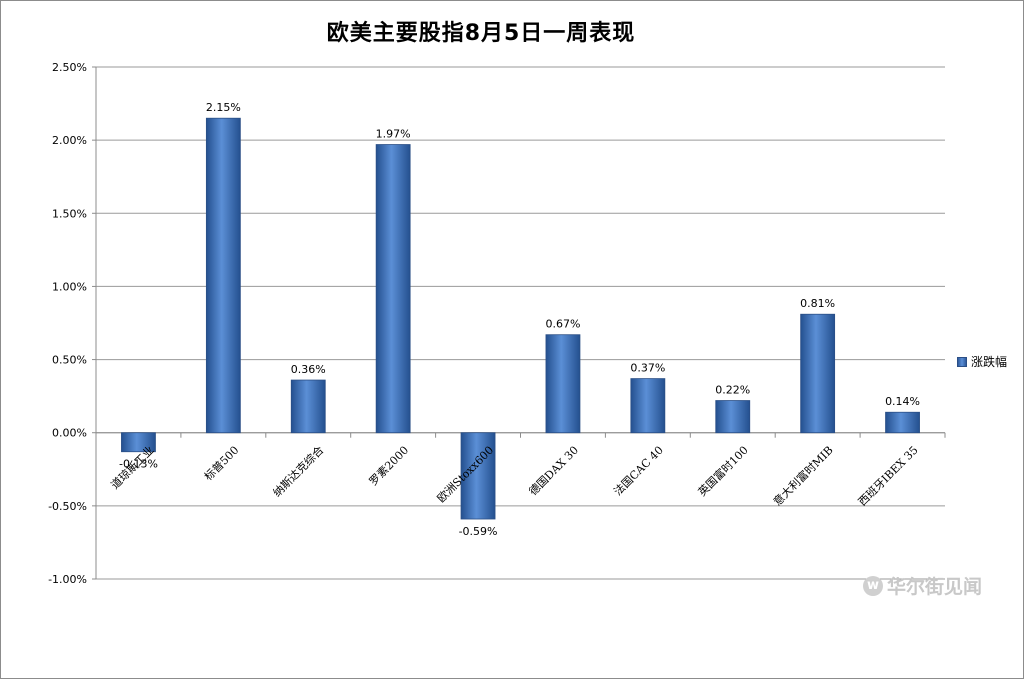 This screenshot has height=679, width=1024. Describe the element at coordinates (723, 471) in the screenshot. I see `x-tick-label: 英国富时100` at that location.